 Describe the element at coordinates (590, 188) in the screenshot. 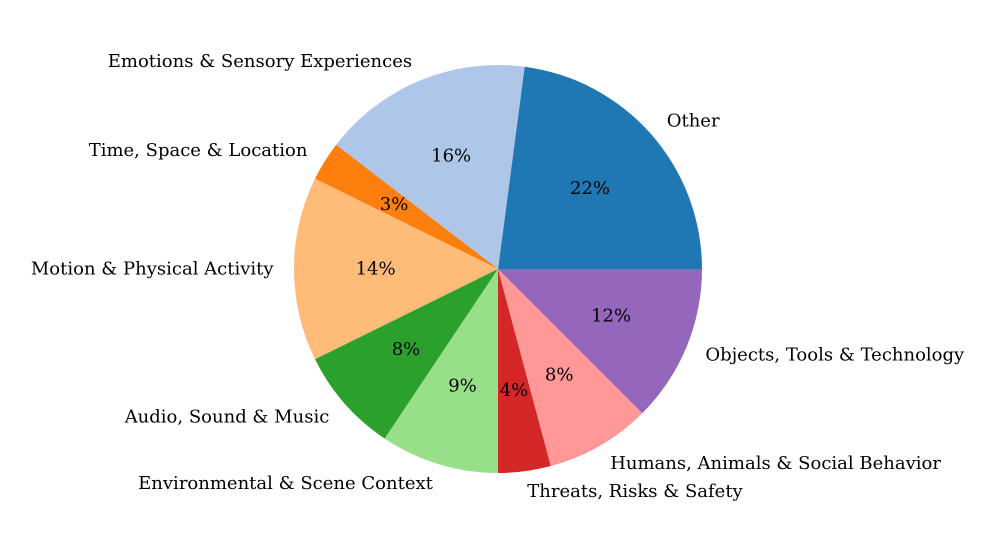

I see `pct-label-other: 22%` at that location.